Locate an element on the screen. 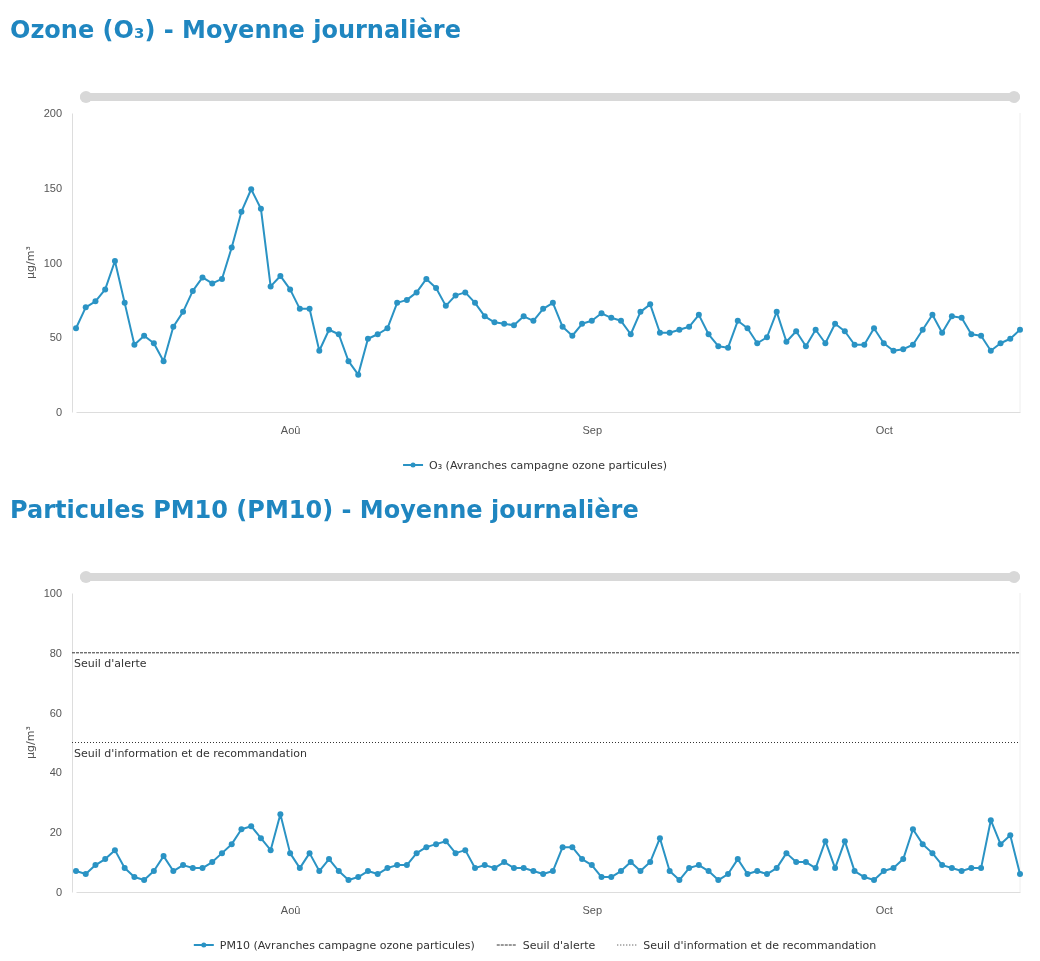 This screenshot has height=961, width=1040. legend-label: Seuil d'information et de recommandation is located at coordinates (760, 945).